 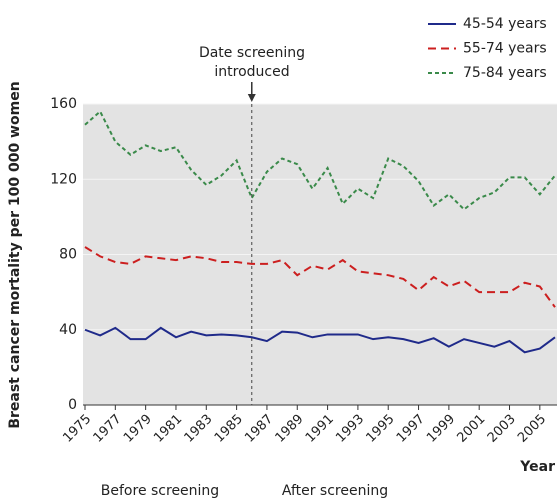 I want to click on region-label: After screening, so click(x=335, y=490).